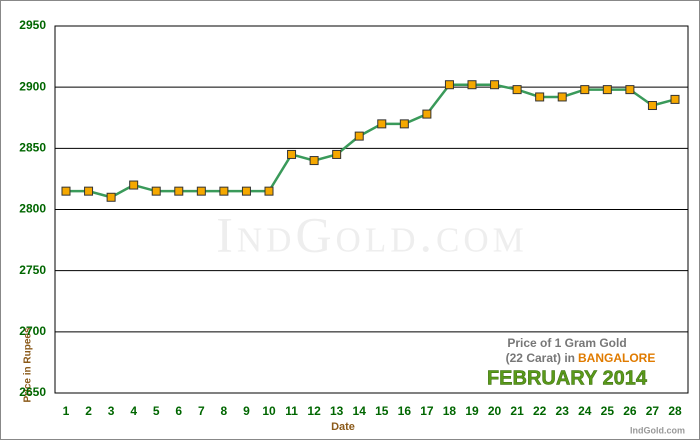 The image size is (700, 440). What do you see at coordinates (540, 411) in the screenshot?
I see `x-tick-label: 22` at bounding box center [540, 411].